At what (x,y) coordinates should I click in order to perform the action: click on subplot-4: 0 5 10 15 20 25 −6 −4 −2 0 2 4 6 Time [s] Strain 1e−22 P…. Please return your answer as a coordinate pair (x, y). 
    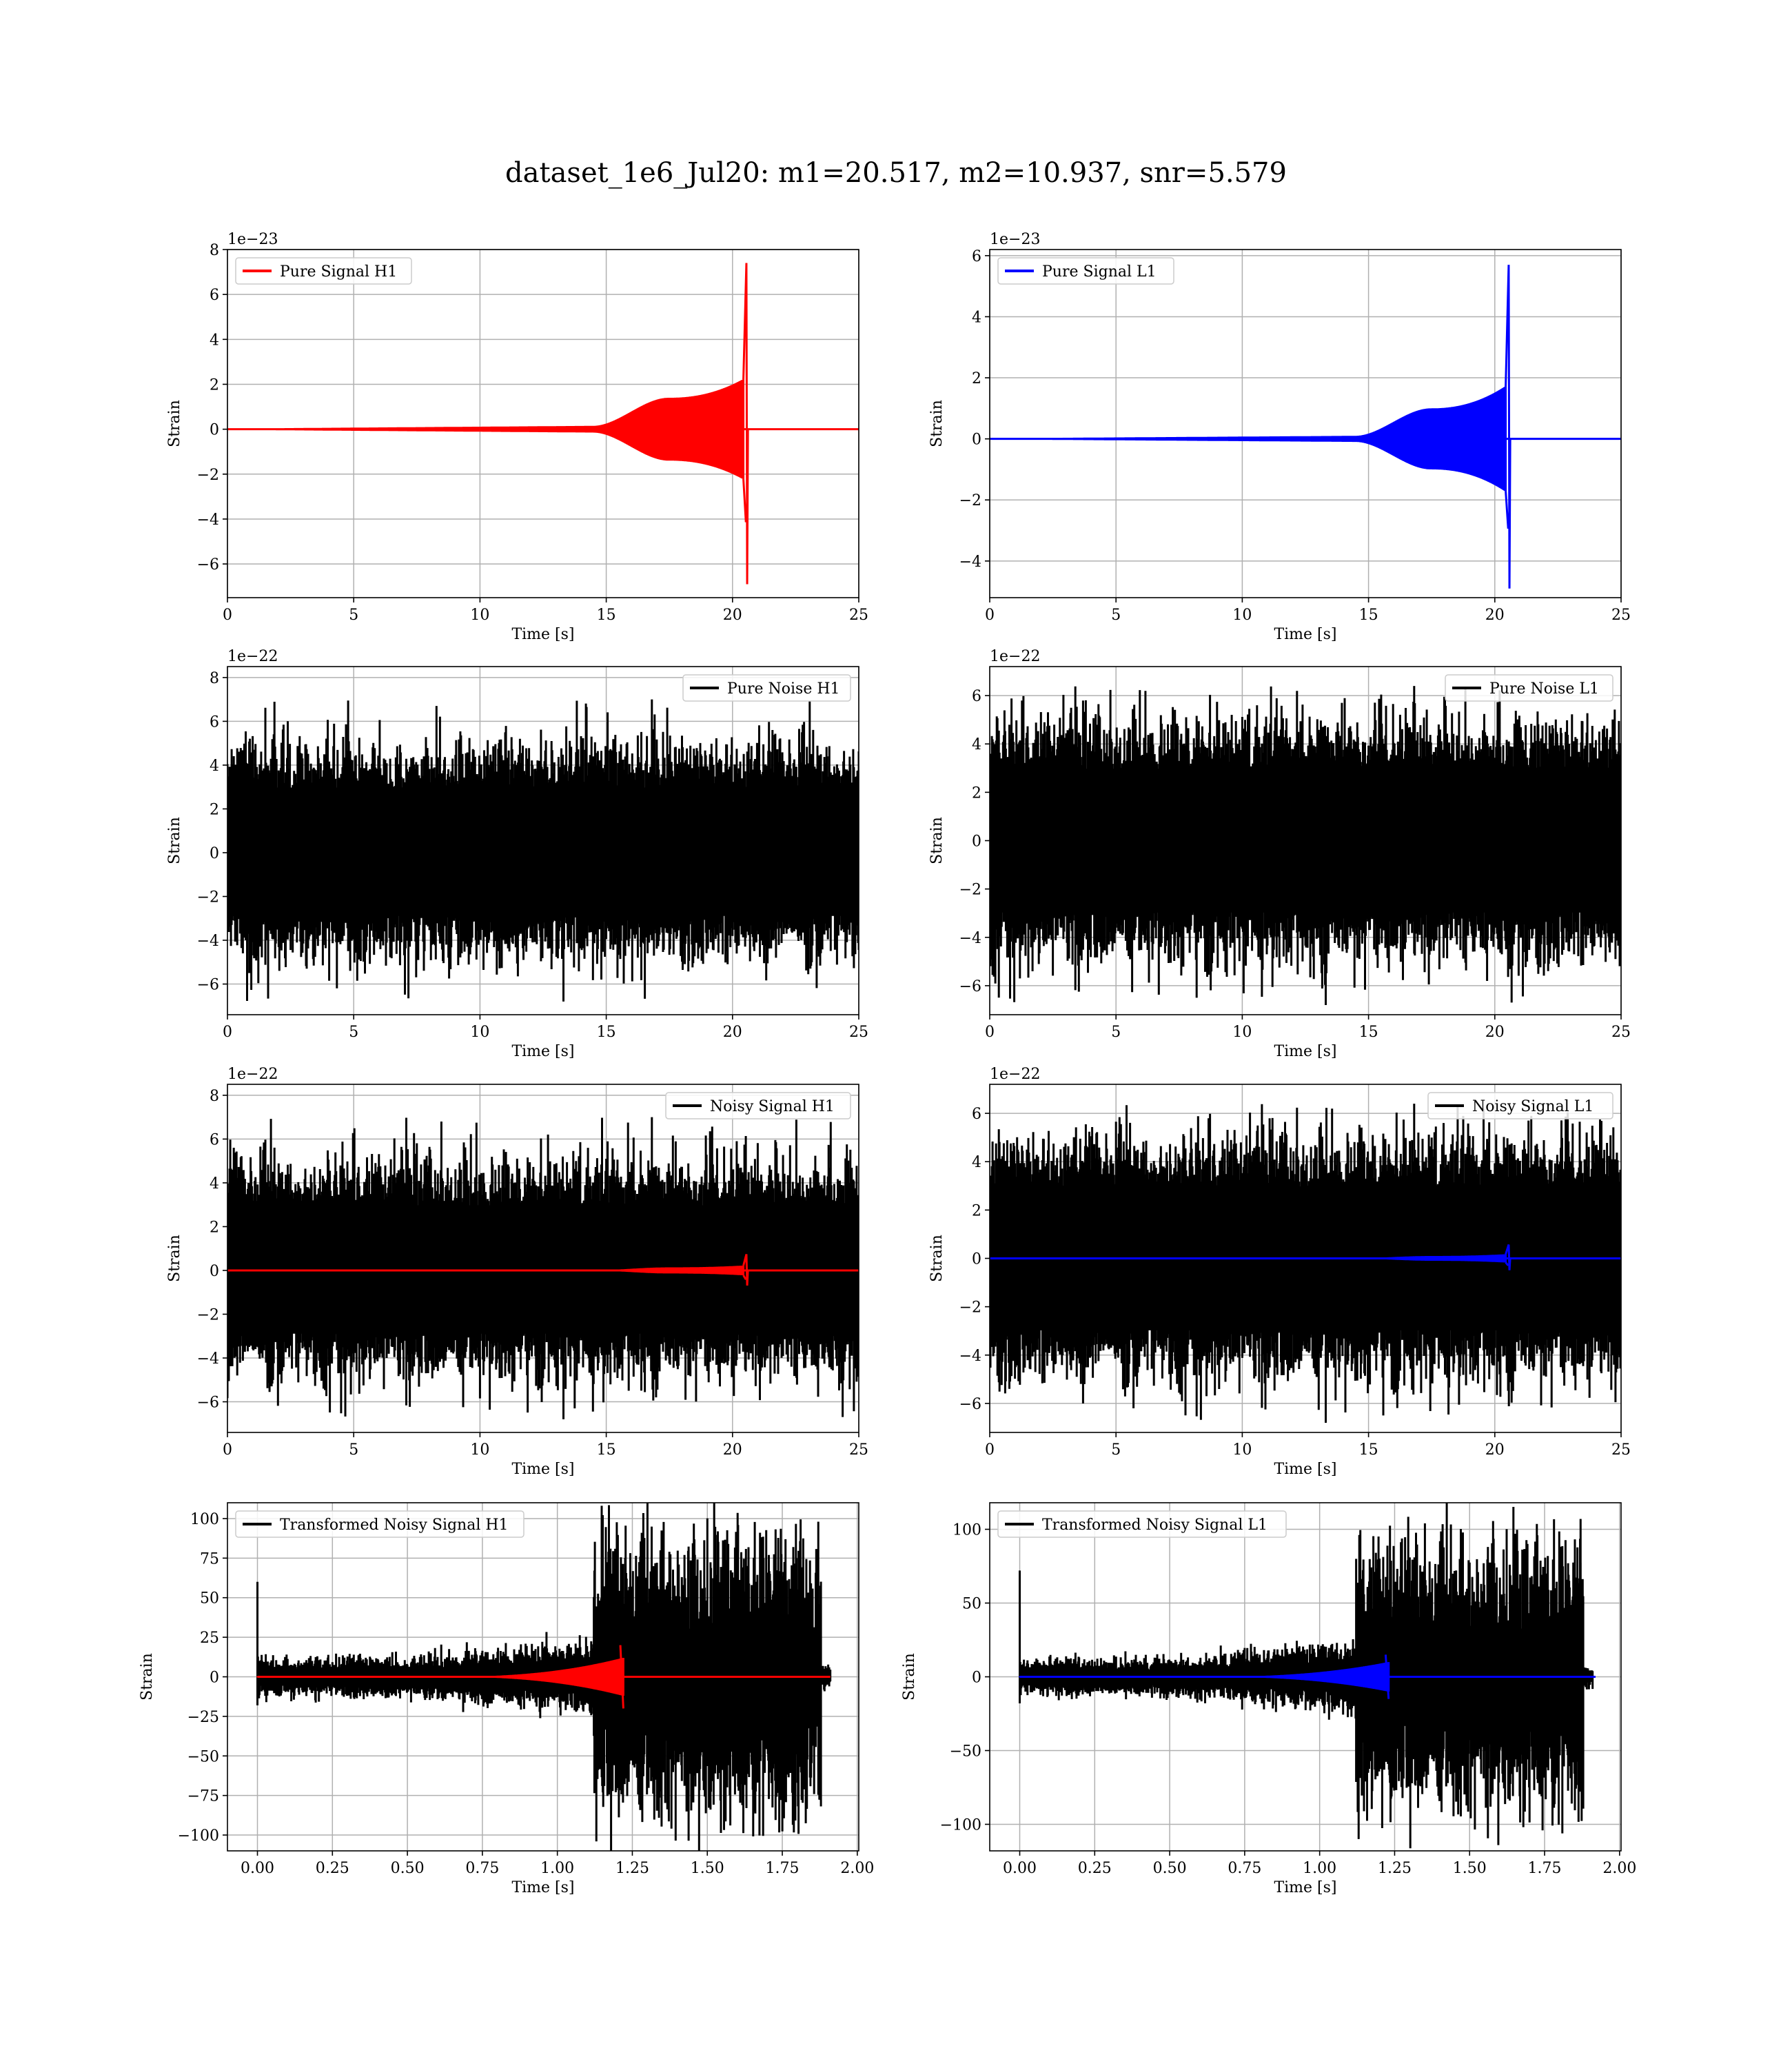
    Looking at the image, I should click on (1279, 854).